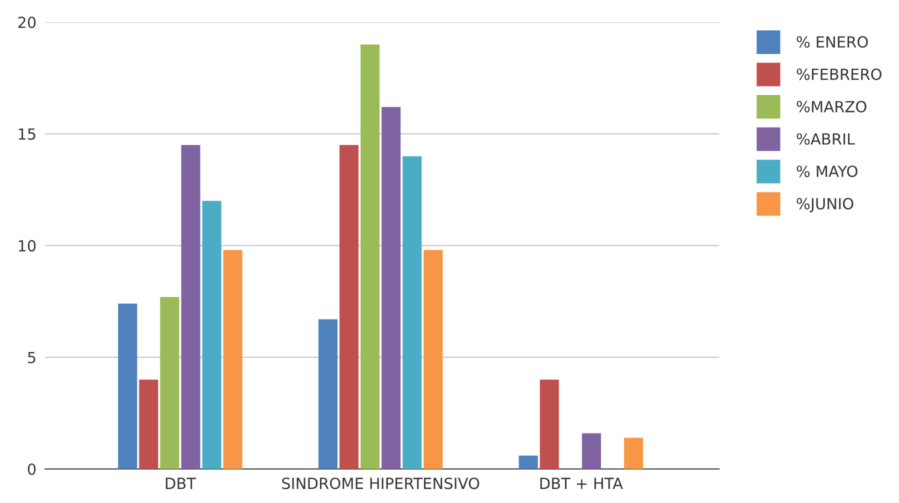  I want to click on y-tick-label: 0, so click(32, 469).